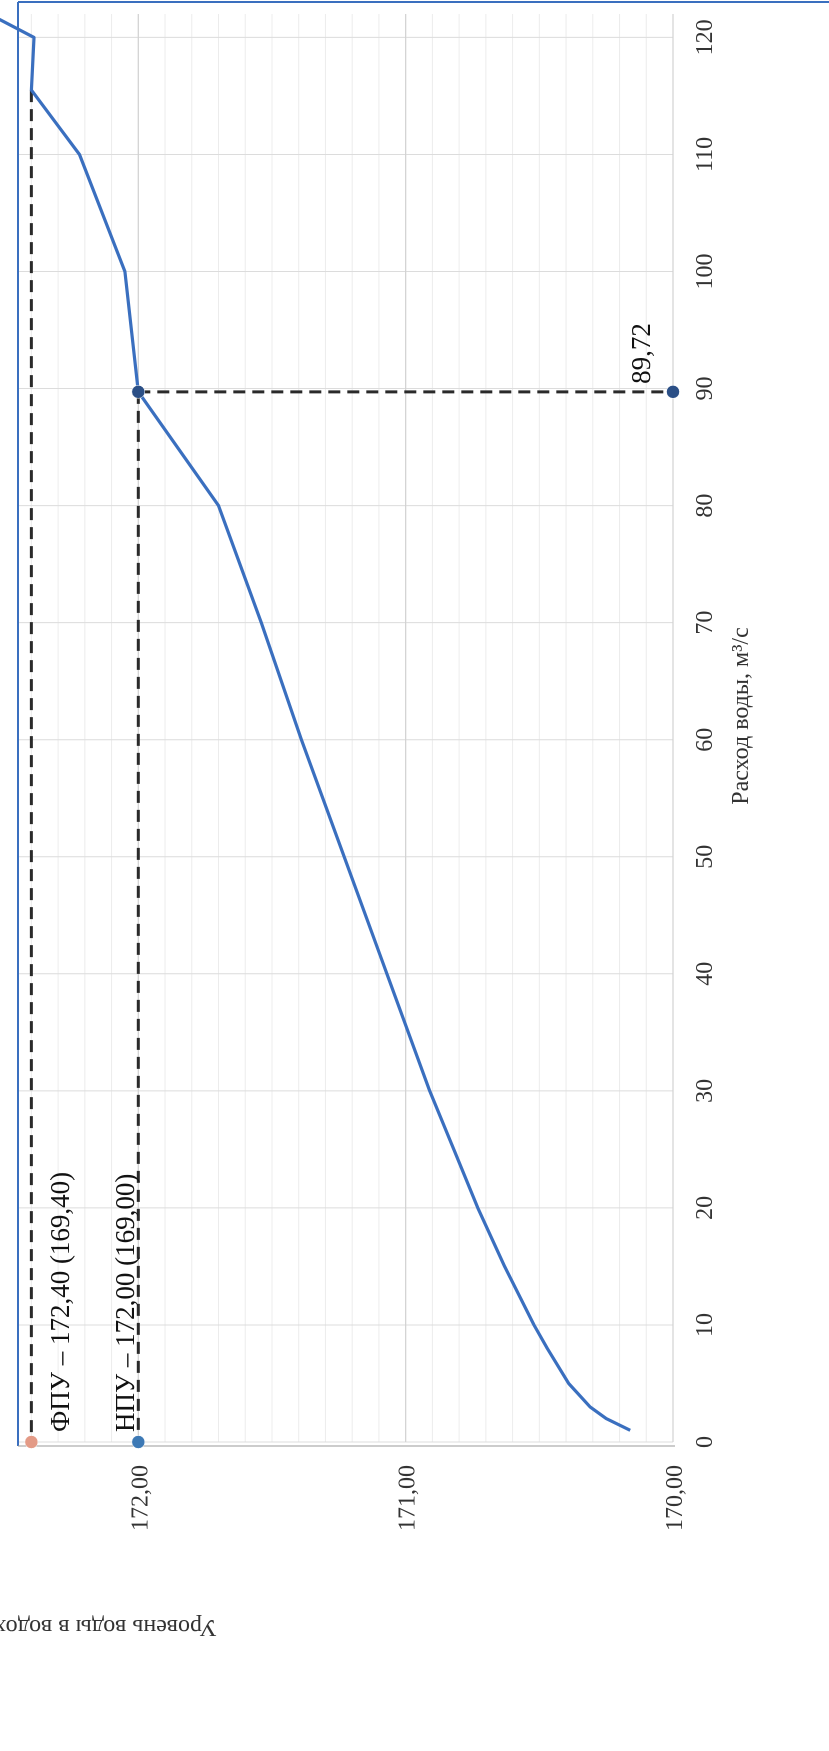  Describe the element at coordinates (705, 740) in the screenshot. I see `x-tick-label: 60` at that location.